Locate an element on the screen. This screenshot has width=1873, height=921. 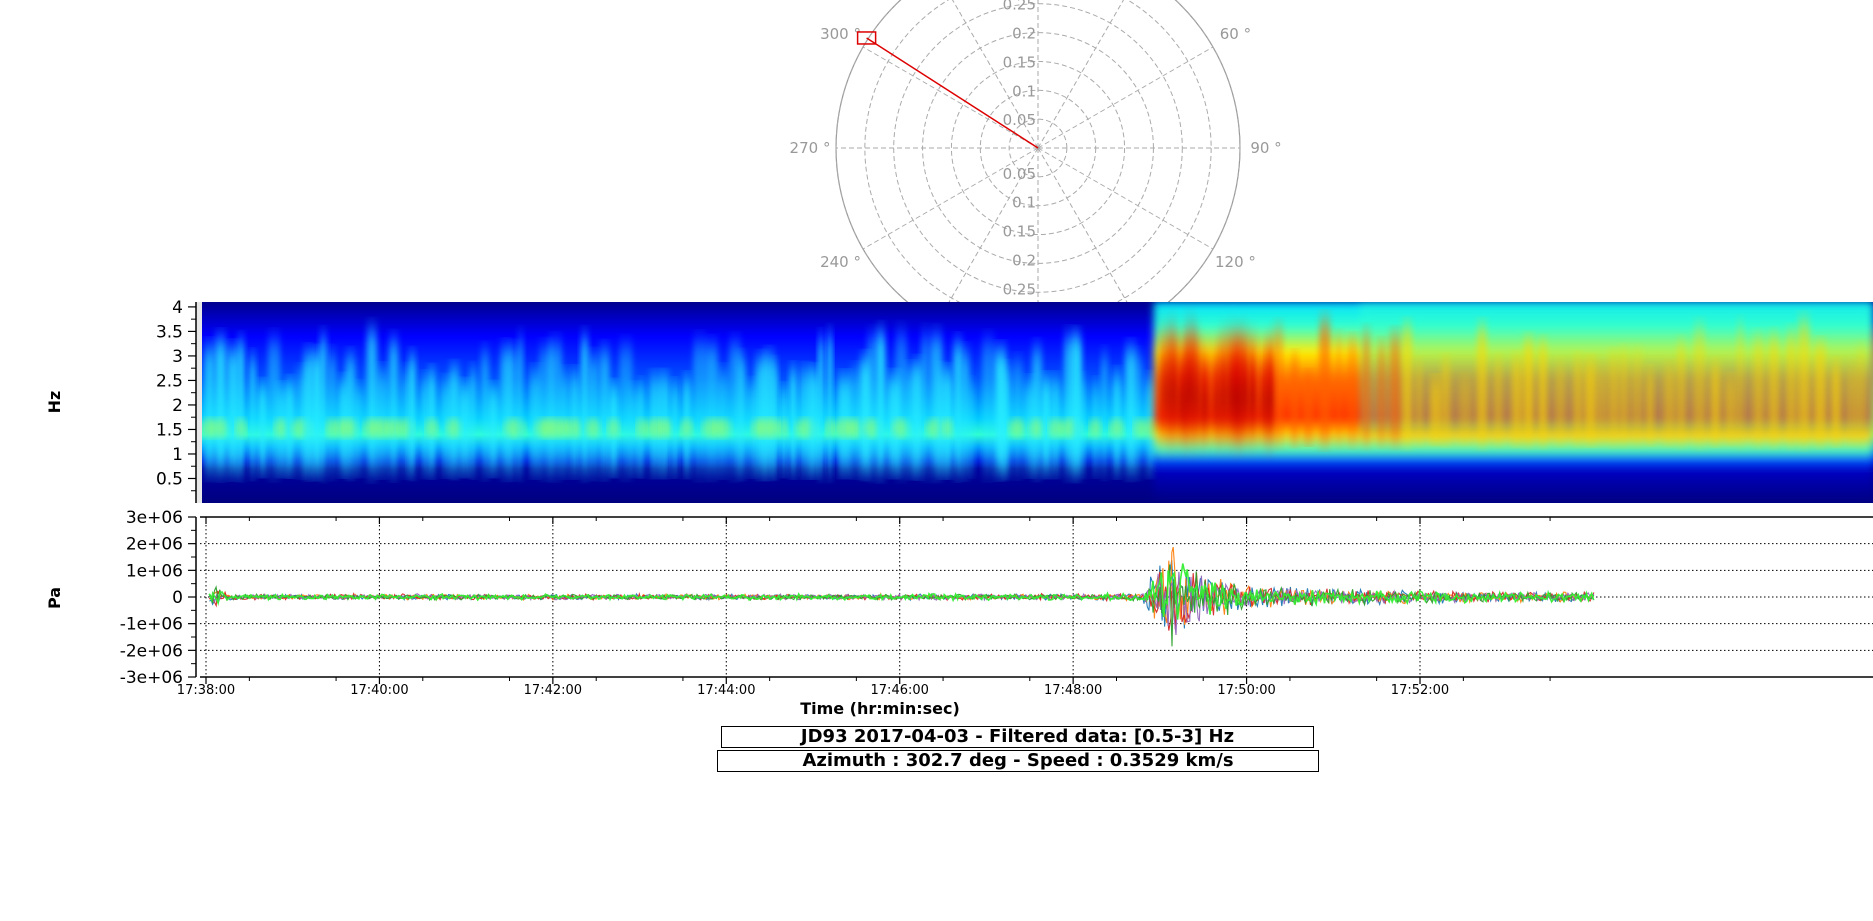
waveform-tick-label: -3e+06 is located at coordinates (151, 678).